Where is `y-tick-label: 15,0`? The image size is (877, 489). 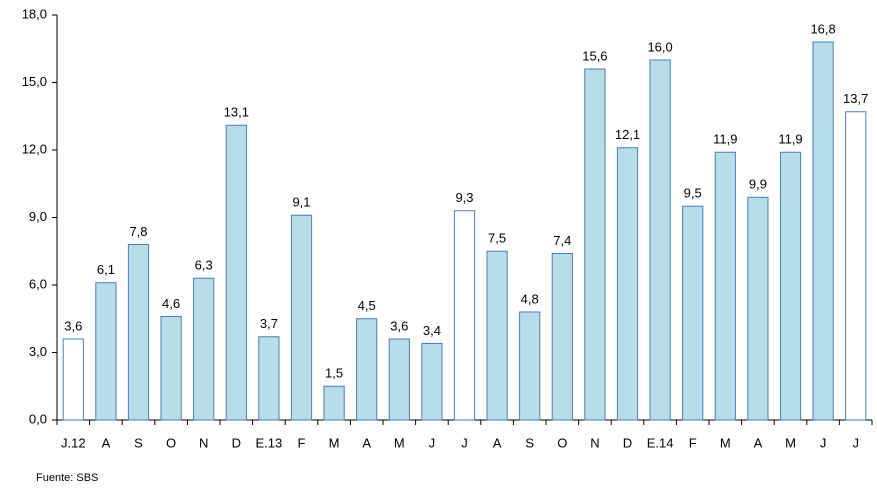
y-tick-label: 15,0 is located at coordinates (34, 81).